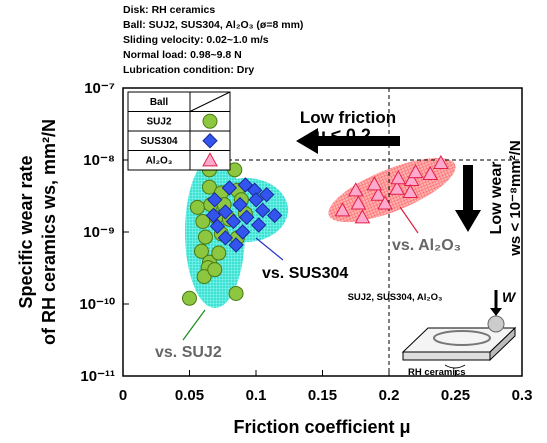 The height and width of the screenshot is (443, 547). I want to click on subtitle: Normal load: 0.98~9.8 N, so click(182, 55).